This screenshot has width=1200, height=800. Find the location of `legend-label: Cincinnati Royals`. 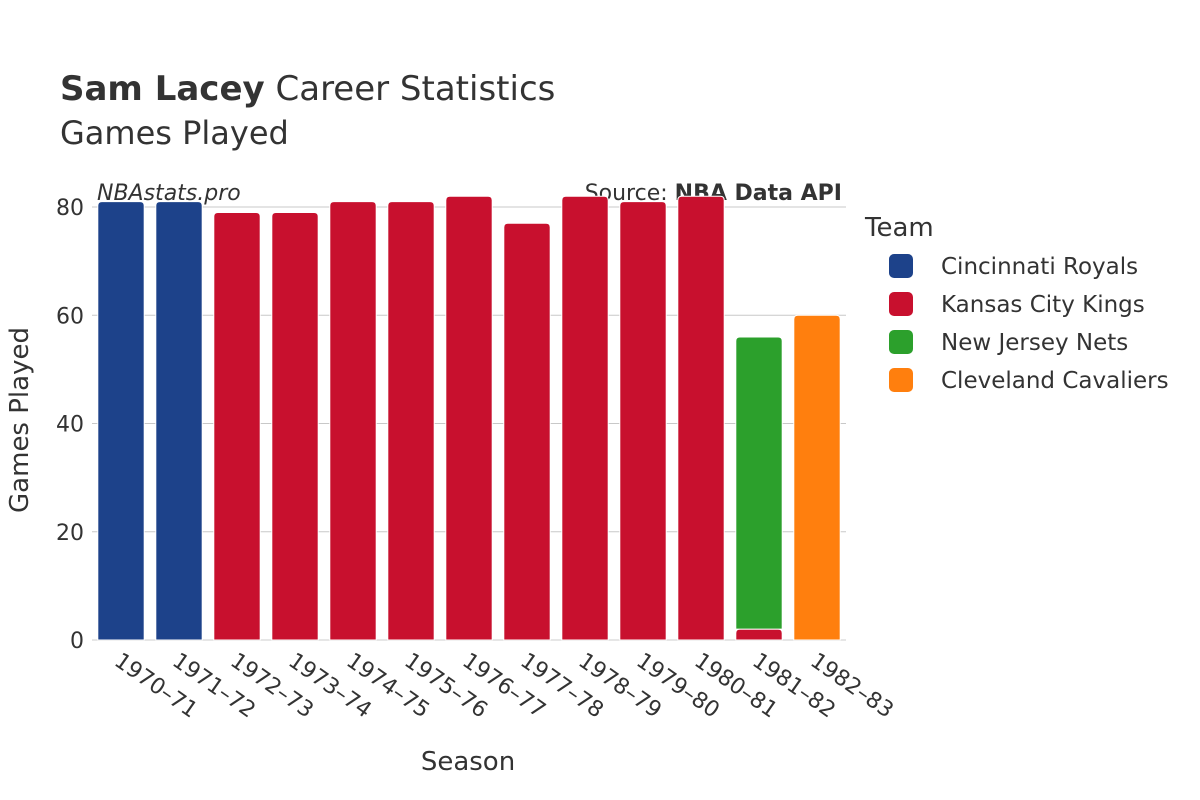

legend-label: Cincinnati Royals is located at coordinates (1039, 267).